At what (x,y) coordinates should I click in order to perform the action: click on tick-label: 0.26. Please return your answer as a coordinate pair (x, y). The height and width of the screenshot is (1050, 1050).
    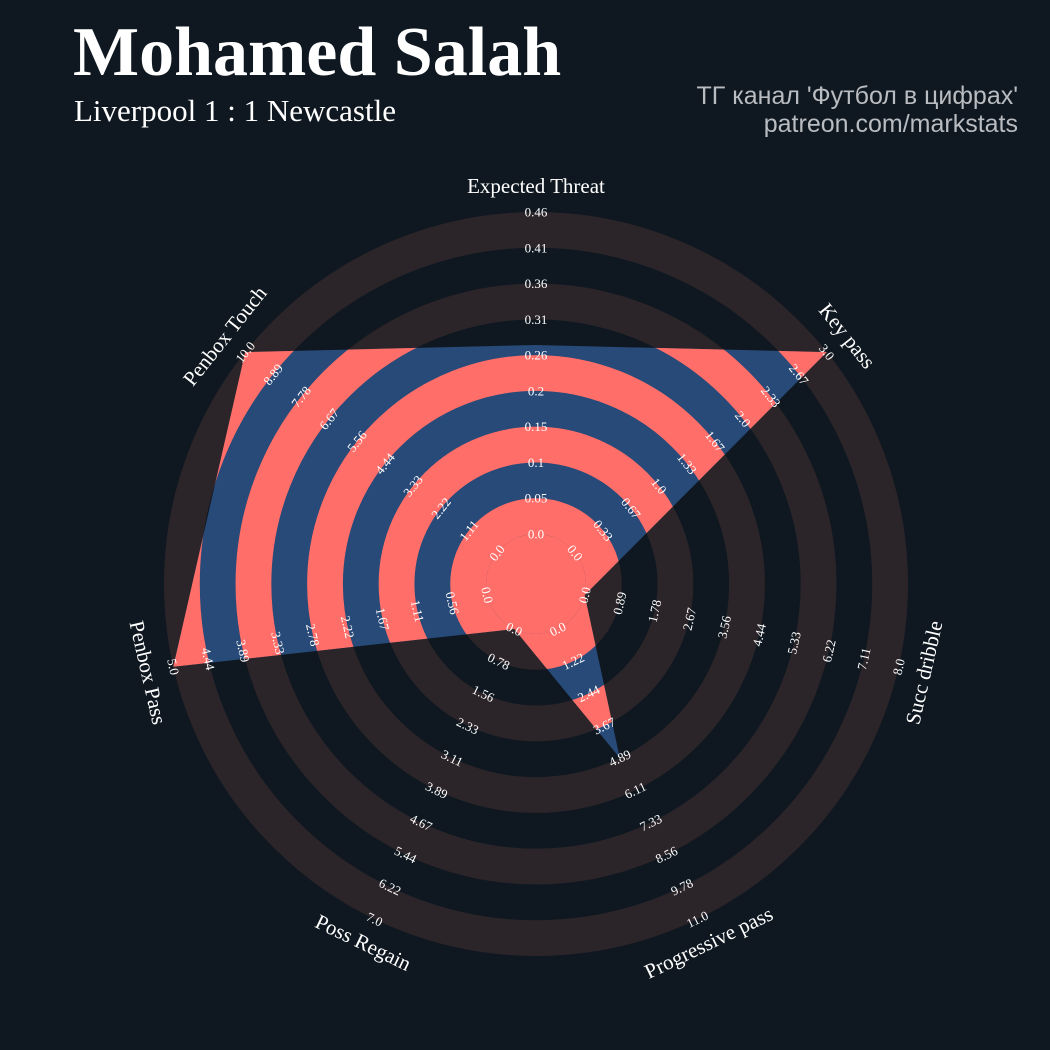
    Looking at the image, I should click on (536, 355).